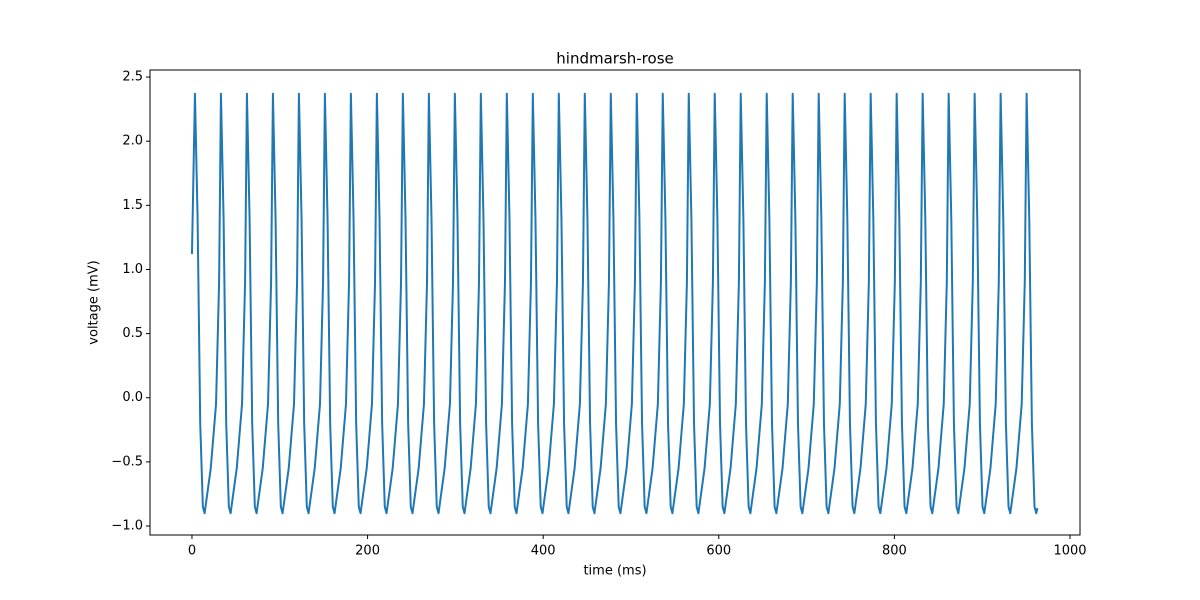 Image resolution: width=1200 pixels, height=600 pixels. Describe the element at coordinates (127, 526) in the screenshot. I see `y-tick-label: −1.0` at that location.